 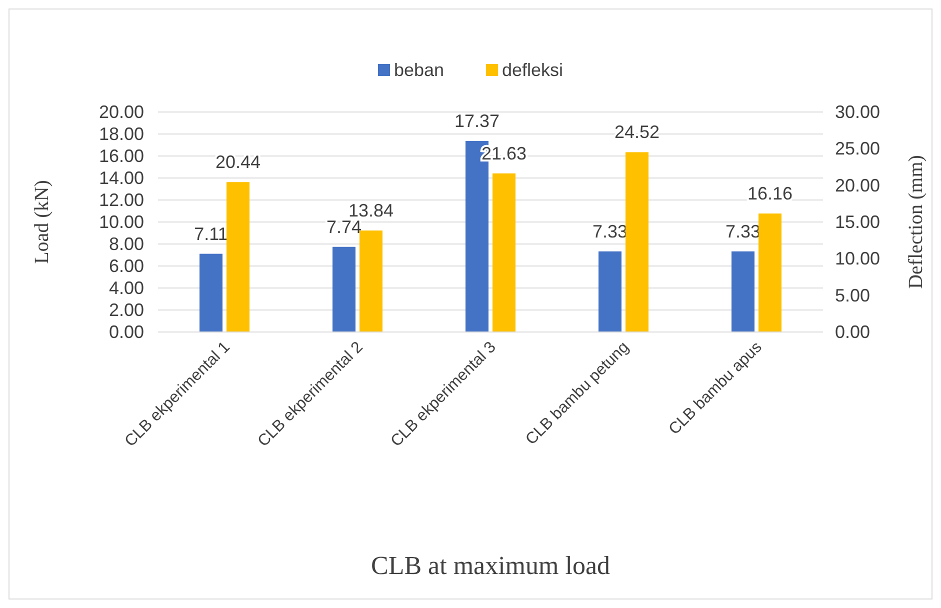 What do you see at coordinates (121, 178) in the screenshot?
I see `y-tick-label: 14.00` at bounding box center [121, 178].